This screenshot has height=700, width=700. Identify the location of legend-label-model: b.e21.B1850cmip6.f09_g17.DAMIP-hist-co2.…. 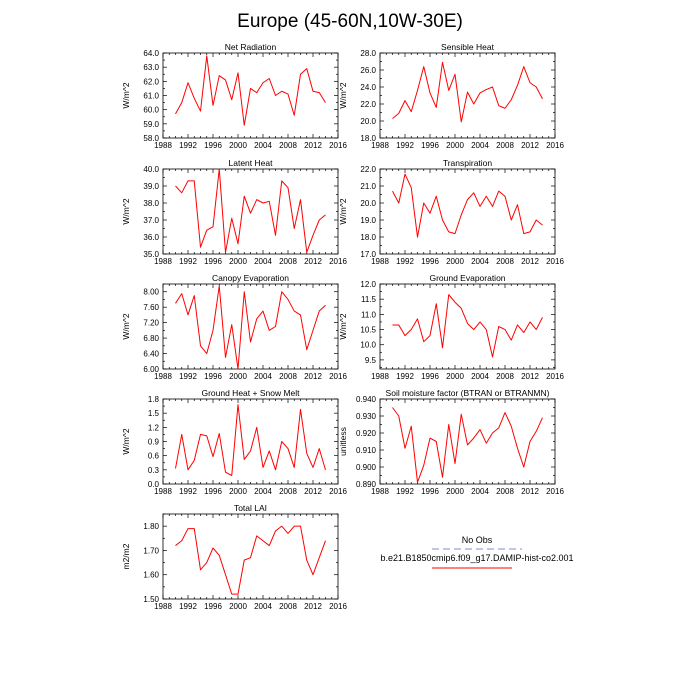
(476, 558).